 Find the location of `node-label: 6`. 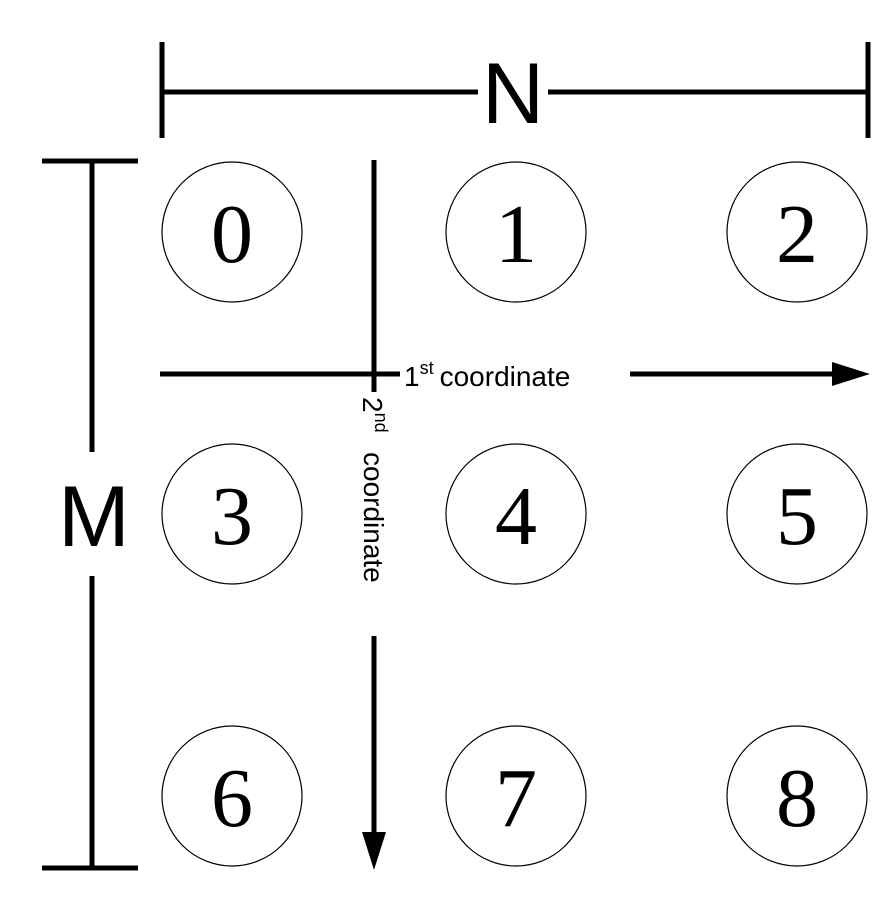

node-label: 6 is located at coordinates (232, 798).